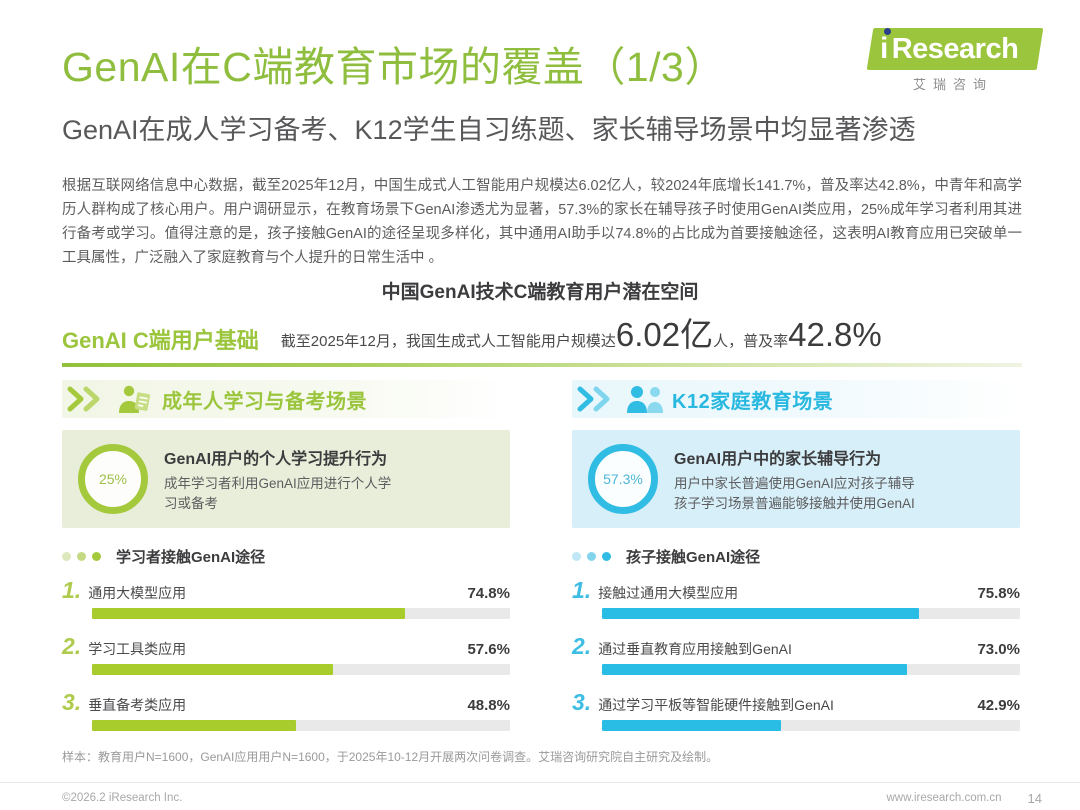 The height and width of the screenshot is (810, 1080). What do you see at coordinates (887, 31) in the screenshot?
I see `logo-dot-icon` at bounding box center [887, 31].